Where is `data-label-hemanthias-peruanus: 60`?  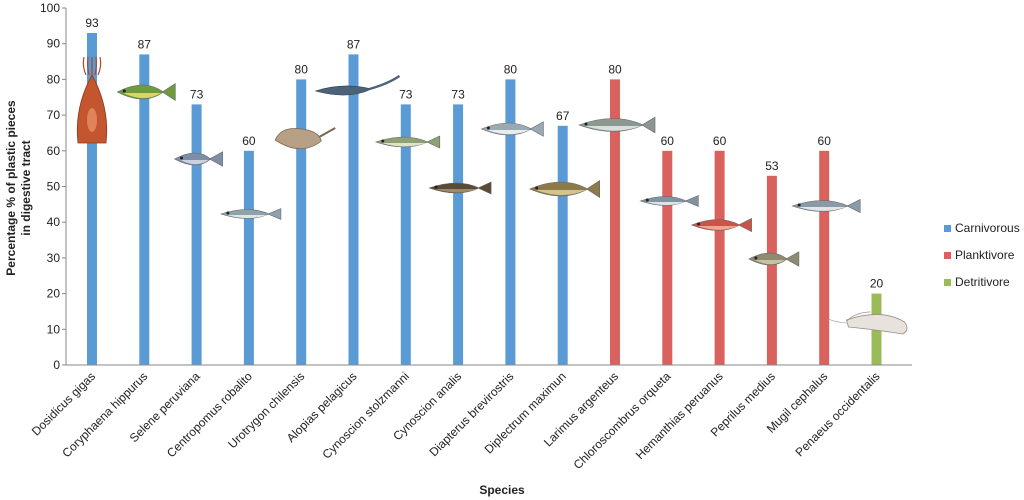
data-label-hemanthias-peruanus: 60 is located at coordinates (720, 141).